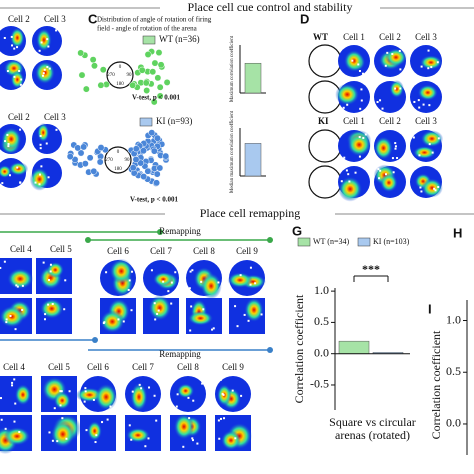  What do you see at coordinates (371, 269) in the screenshot?
I see `significance: ***` at bounding box center [371, 269].